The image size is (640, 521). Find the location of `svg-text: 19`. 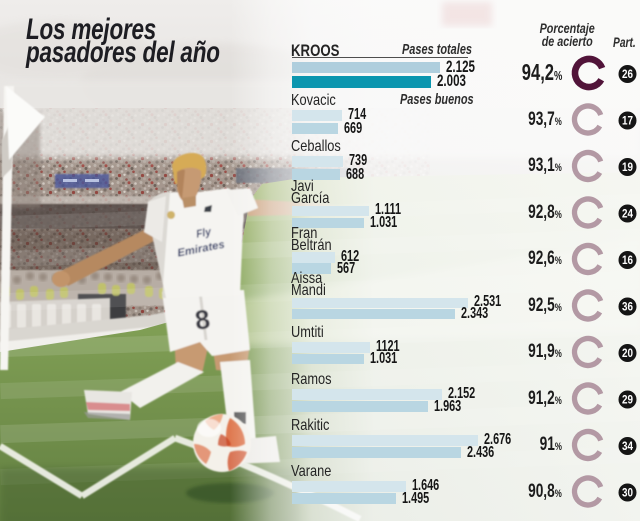

svg-text: 19 is located at coordinates (627, 167).